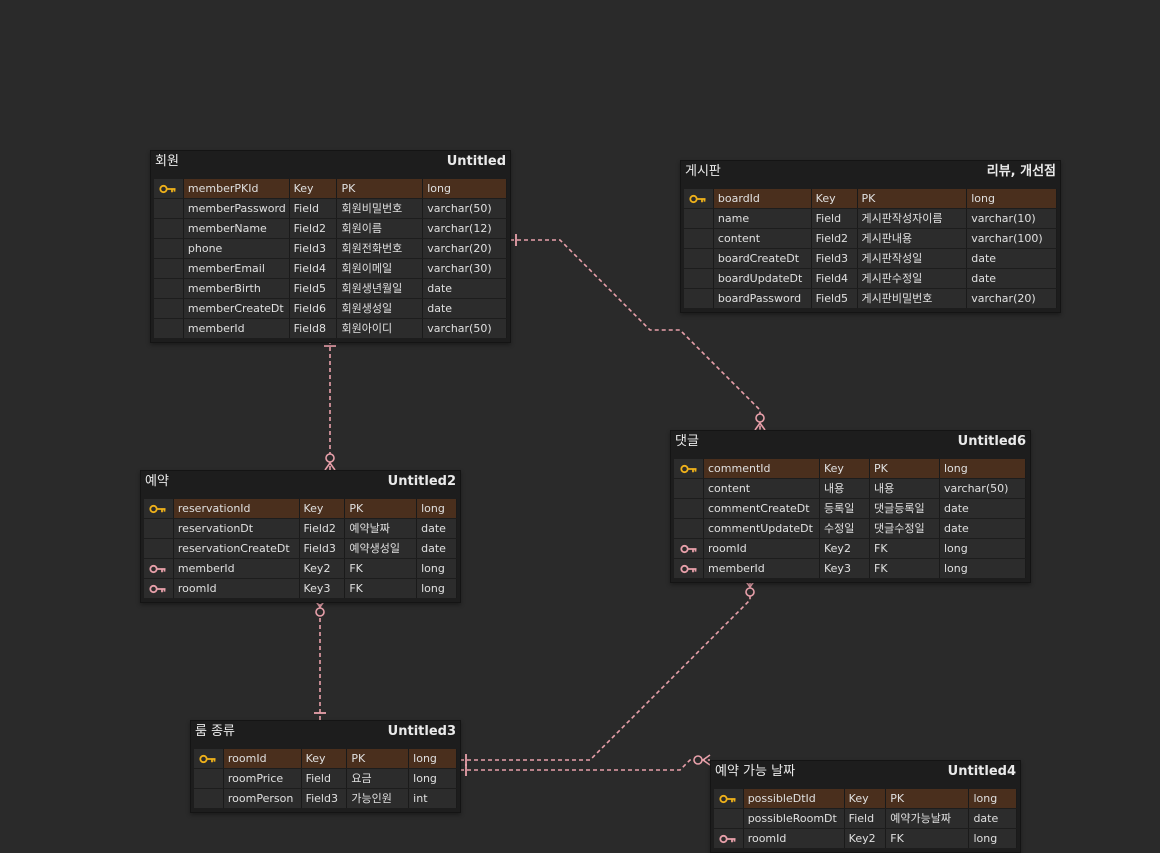  Describe the element at coordinates (1012, 298) in the screenshot. I see `column-type: varchar(20)` at that location.